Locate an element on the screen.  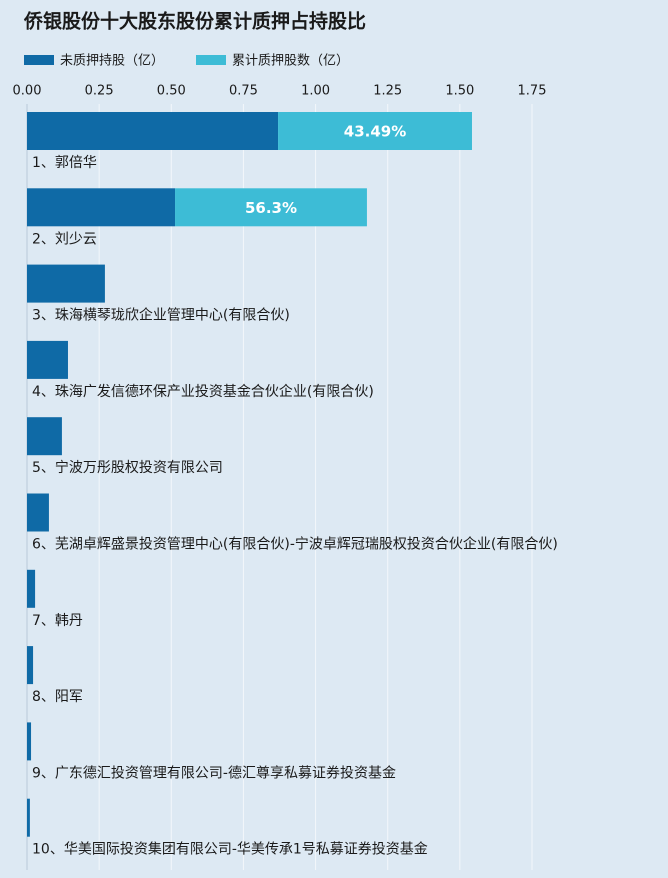
legend-label: 累计质押股数（亿） is located at coordinates (290, 61).